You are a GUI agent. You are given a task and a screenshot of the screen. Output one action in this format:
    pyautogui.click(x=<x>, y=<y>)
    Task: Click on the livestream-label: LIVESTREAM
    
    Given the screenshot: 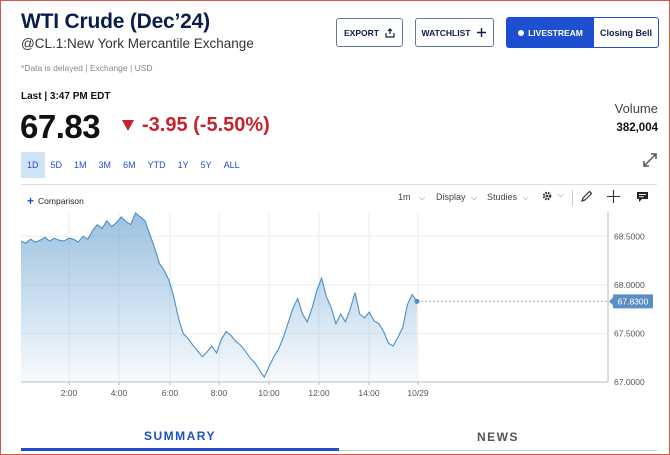 What is the action you would take?
    pyautogui.click(x=555, y=32)
    